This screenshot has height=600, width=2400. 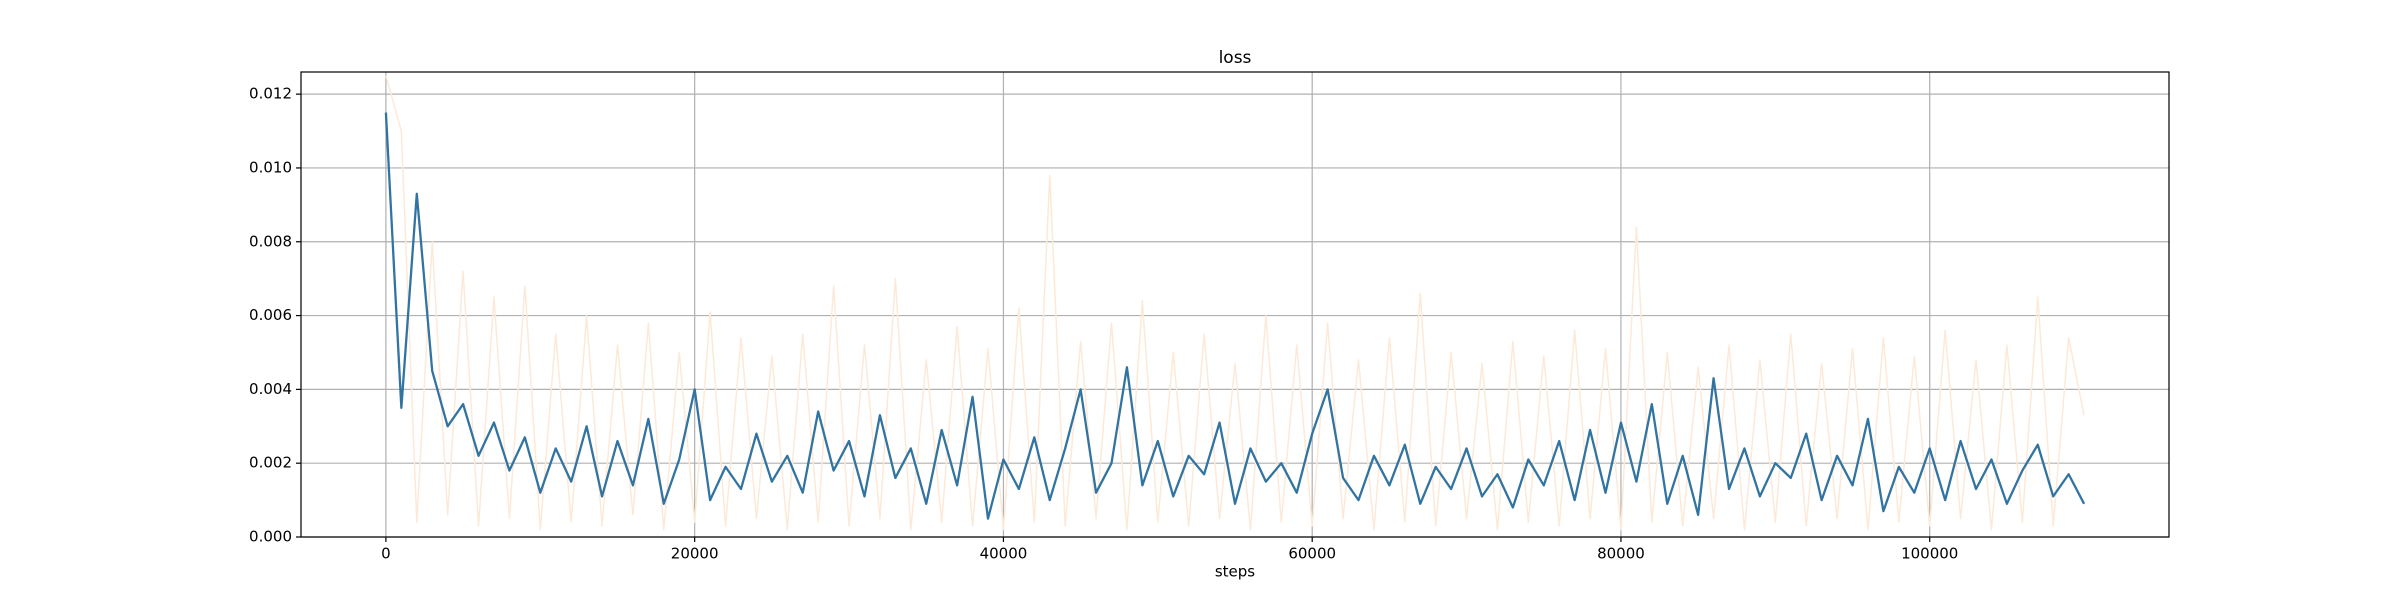 What do you see at coordinates (1929, 554) in the screenshot?
I see `x-tick-label: 100000` at bounding box center [1929, 554].